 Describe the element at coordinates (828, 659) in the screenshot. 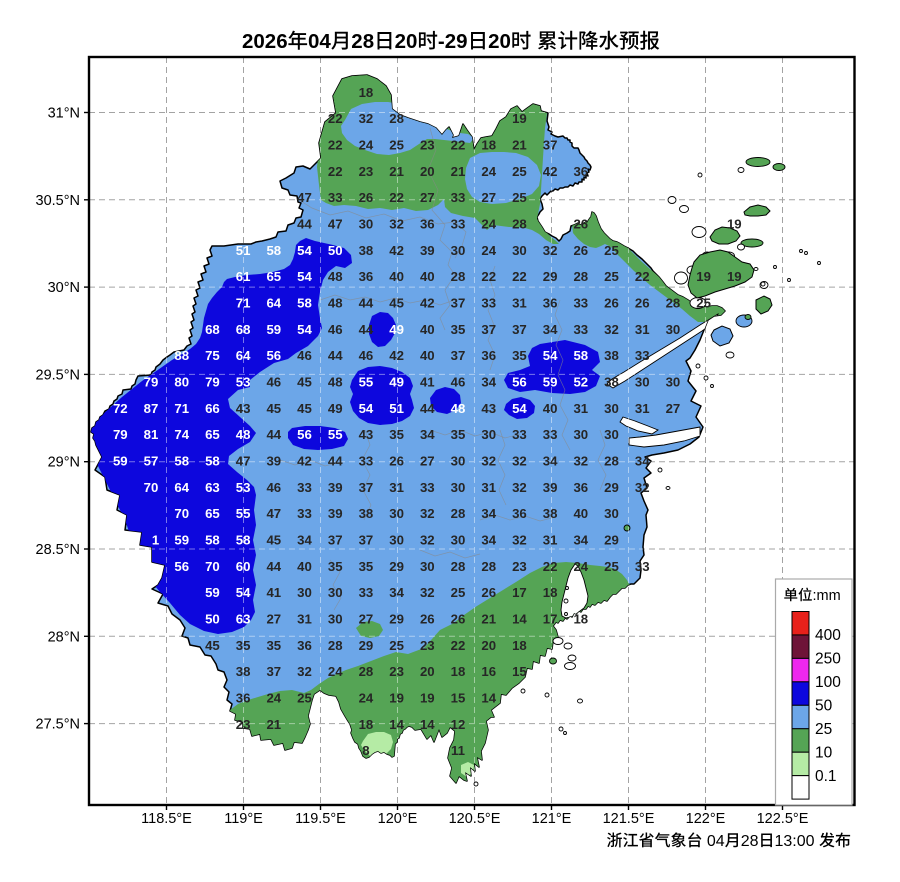

I see `svg-text: 250` at that location.